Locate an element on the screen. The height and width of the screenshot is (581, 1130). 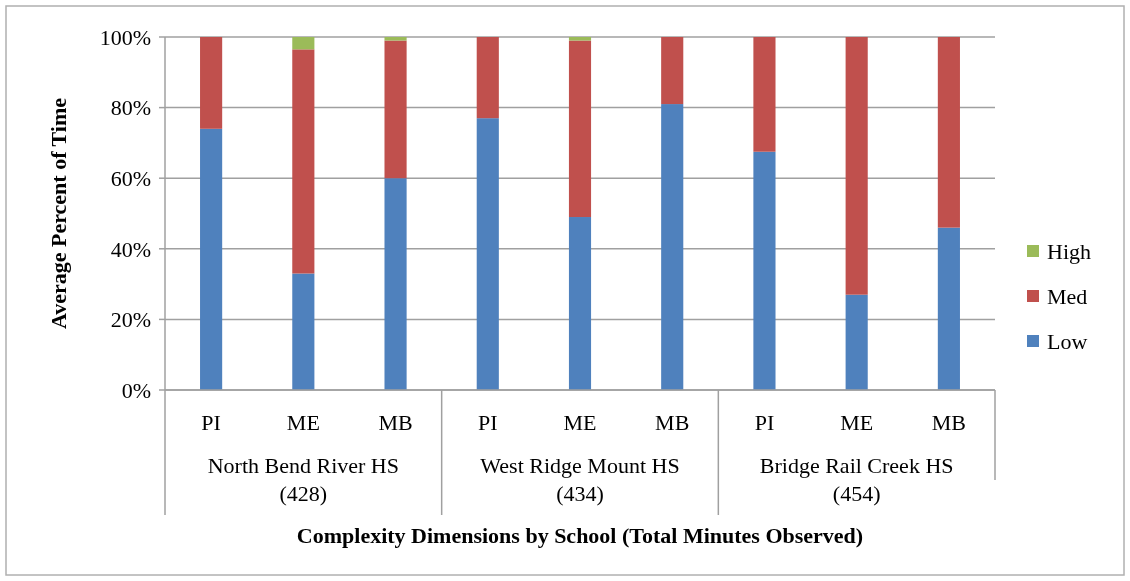
y-tick-label: 40% is located at coordinates (130, 249).